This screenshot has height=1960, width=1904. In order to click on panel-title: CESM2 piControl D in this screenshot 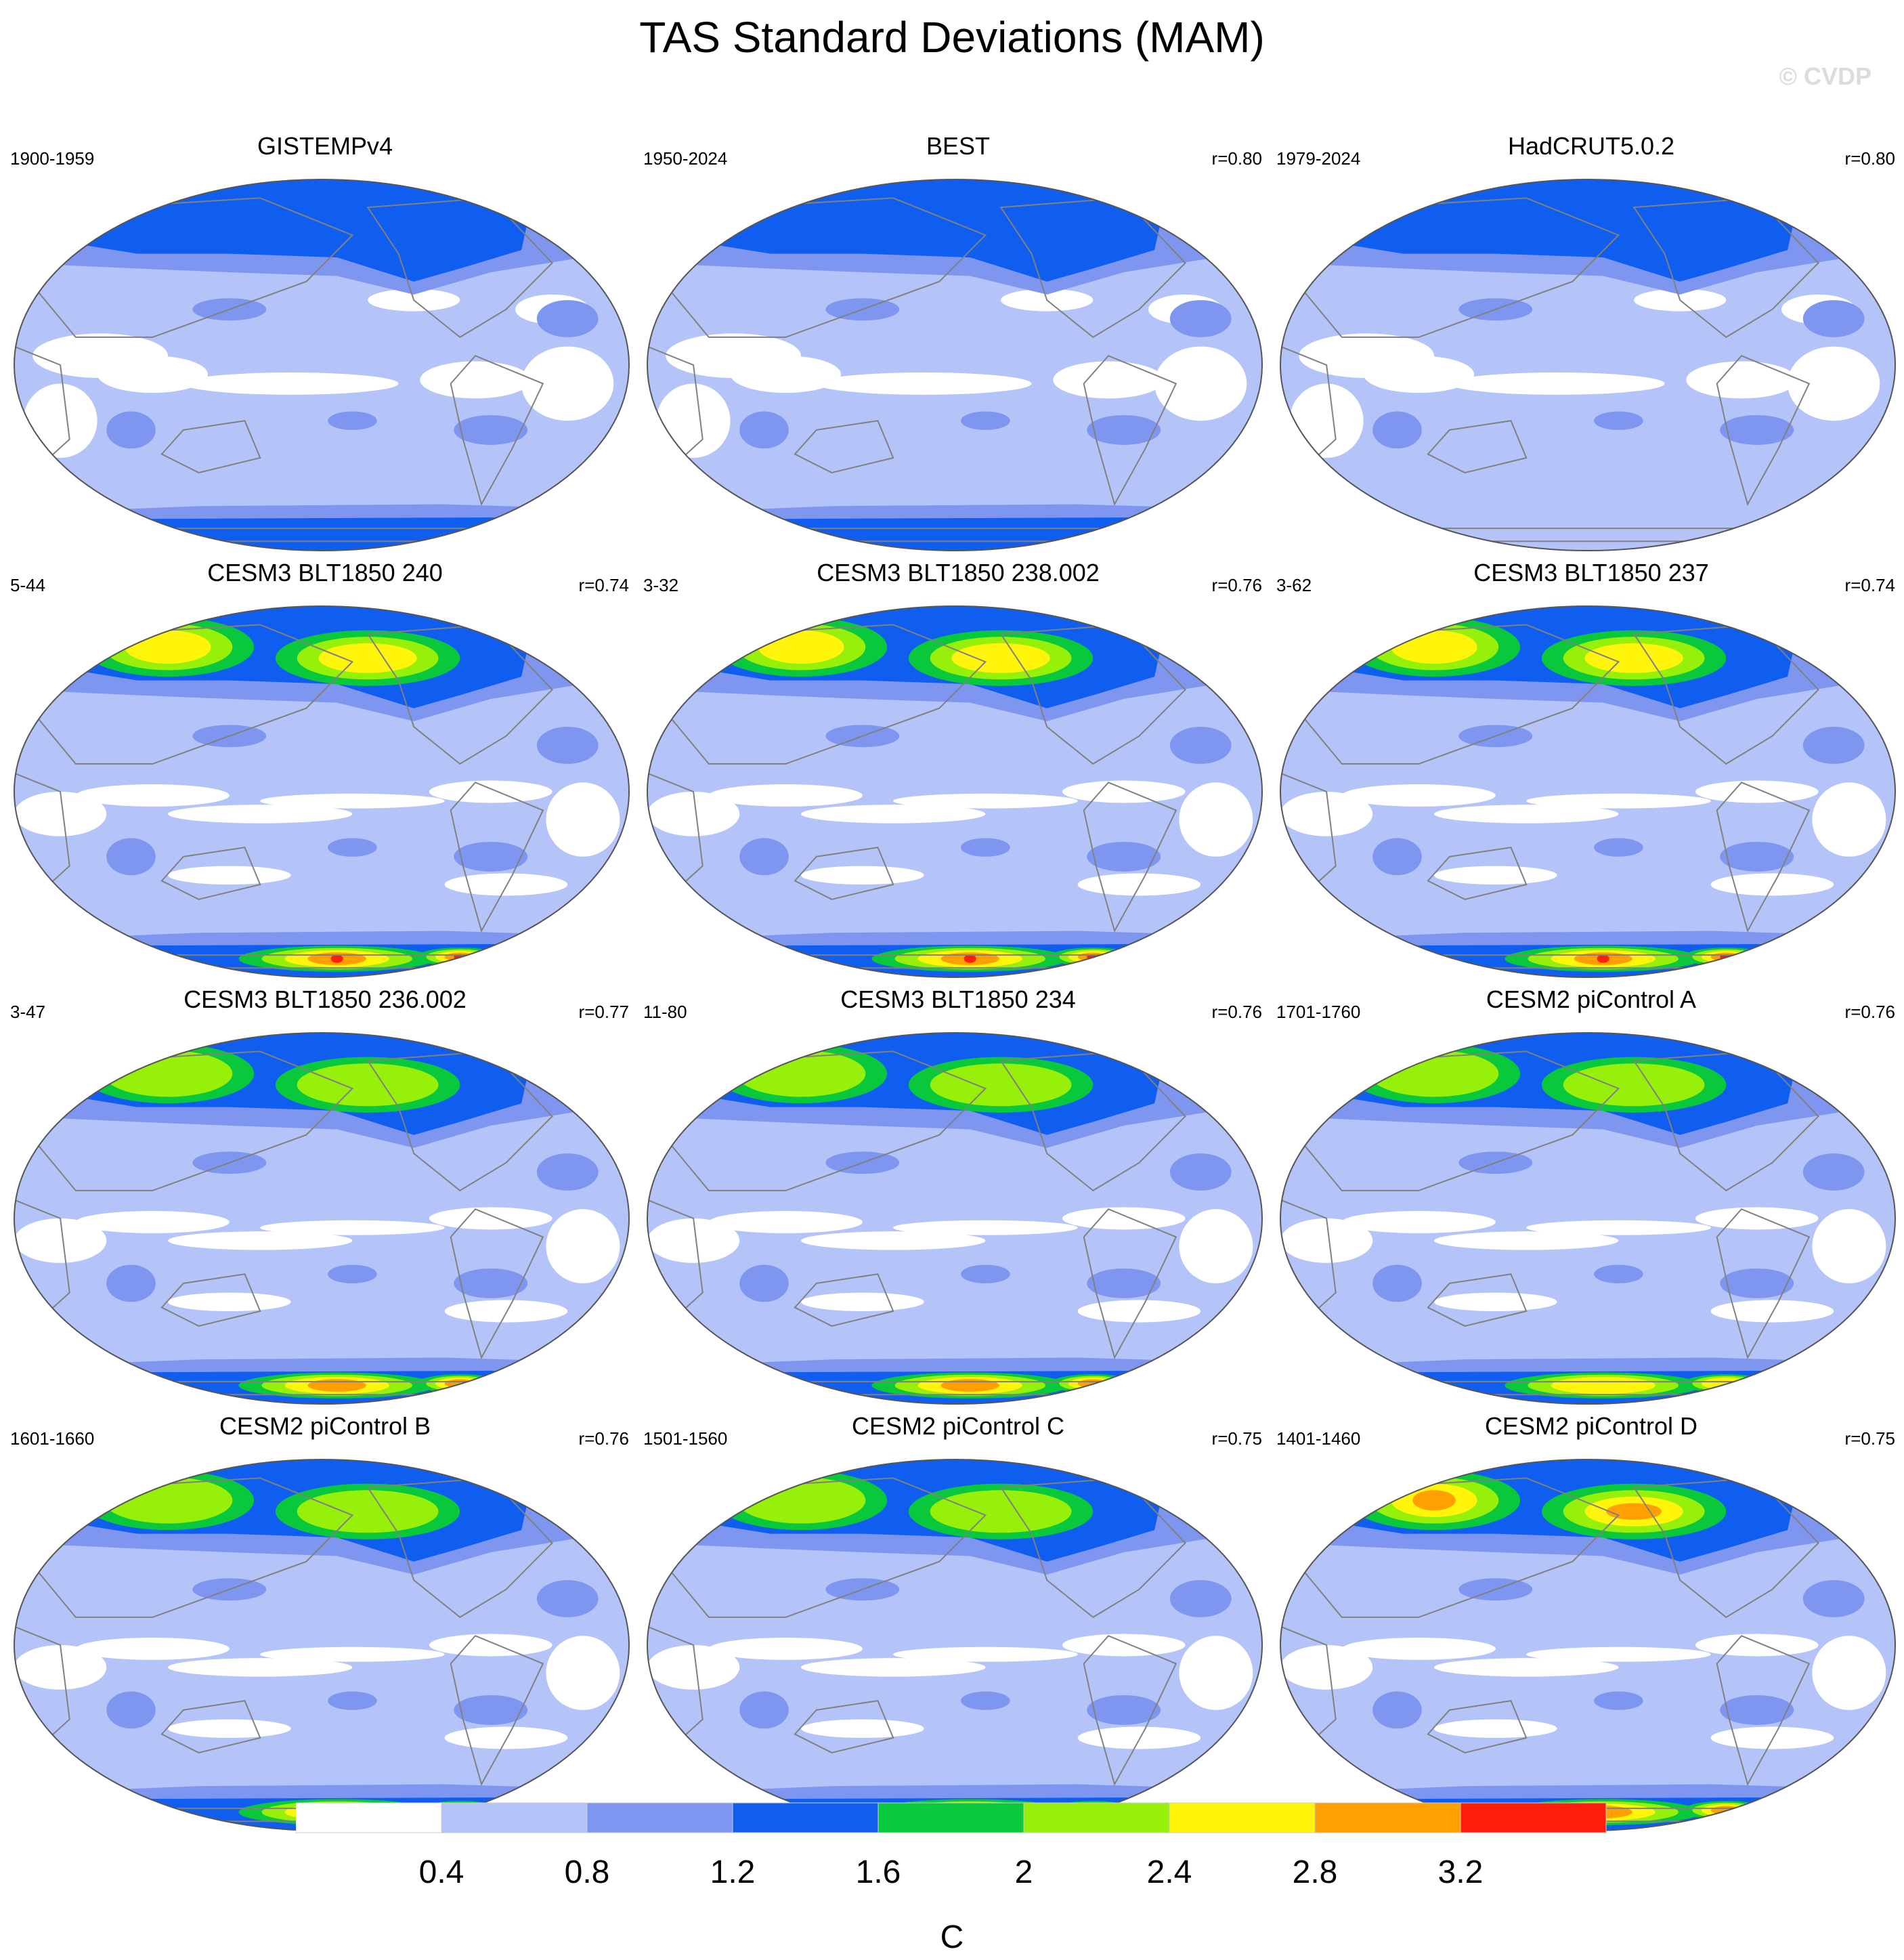, I will do `click(1591, 1426)`.